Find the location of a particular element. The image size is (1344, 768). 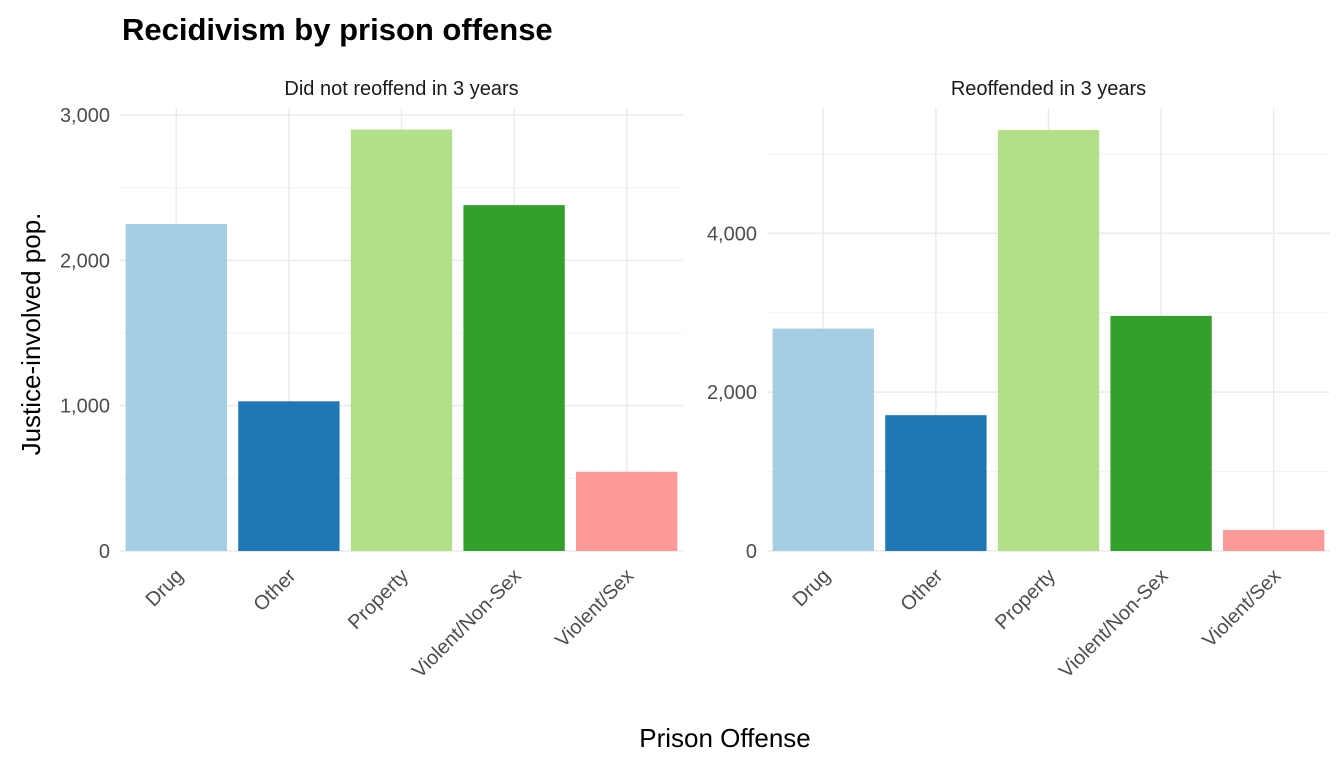

y-tick-label: 3,000 is located at coordinates (85, 116).